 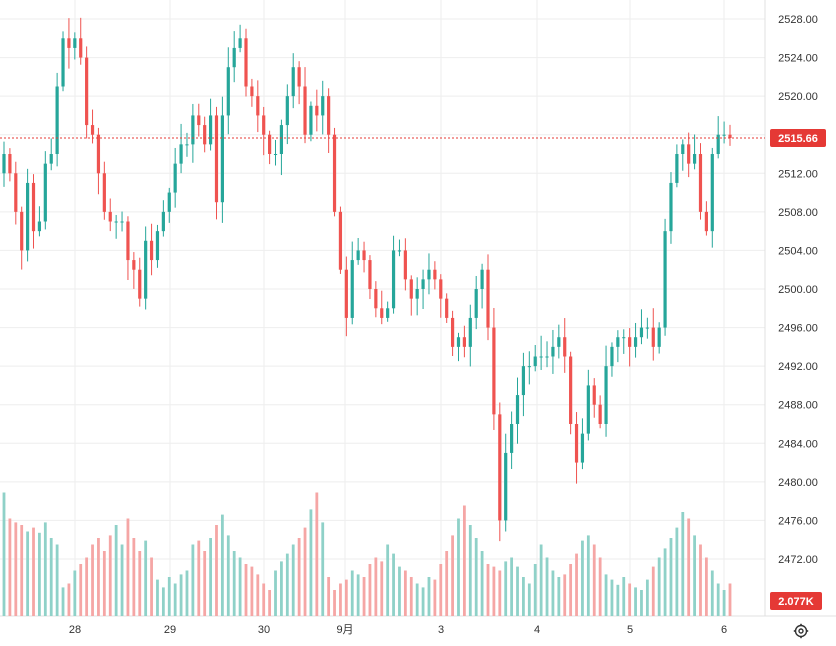 What do you see at coordinates (398, 630) in the screenshot?
I see `x-axis-tick-labels: 28 29 30 9月 3 4 5 6` at bounding box center [398, 630].